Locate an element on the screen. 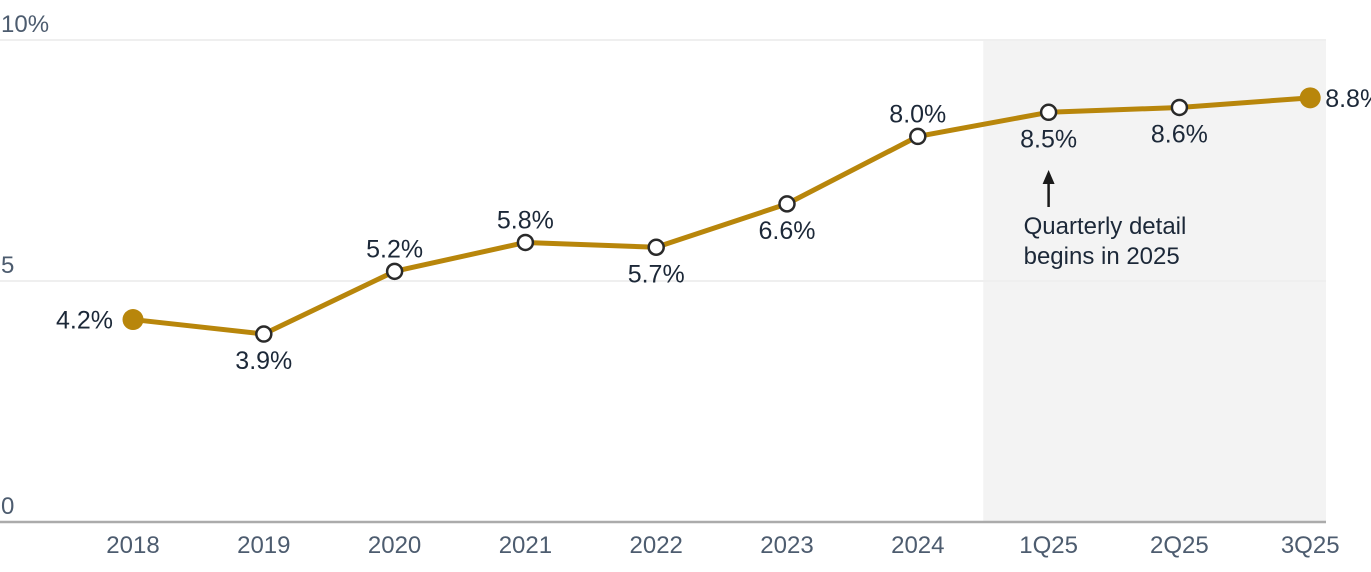 The height and width of the screenshot is (572, 1371). y-tick-label: 5 is located at coordinates (7, 265).